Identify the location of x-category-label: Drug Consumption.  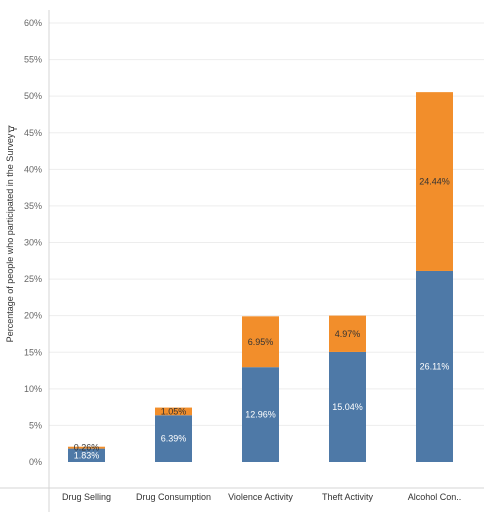
(173, 497).